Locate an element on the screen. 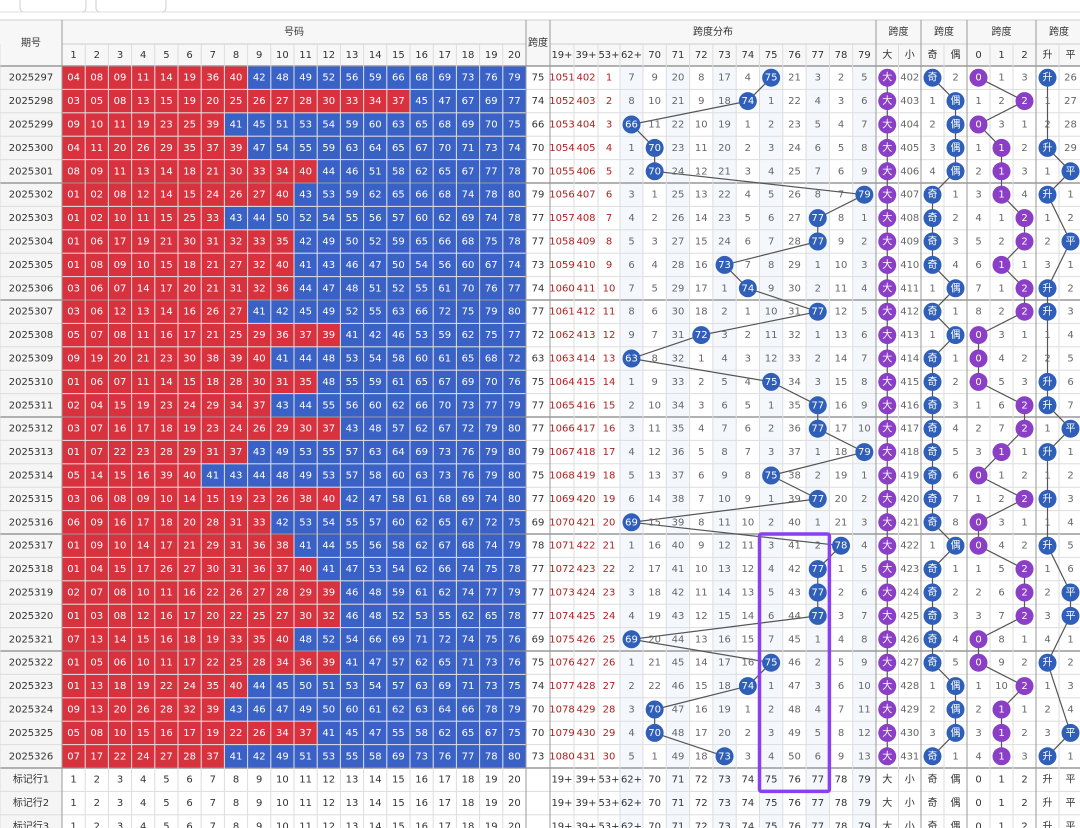 This screenshot has width=1080, height=828. header-text: 大 is located at coordinates (887, 54).